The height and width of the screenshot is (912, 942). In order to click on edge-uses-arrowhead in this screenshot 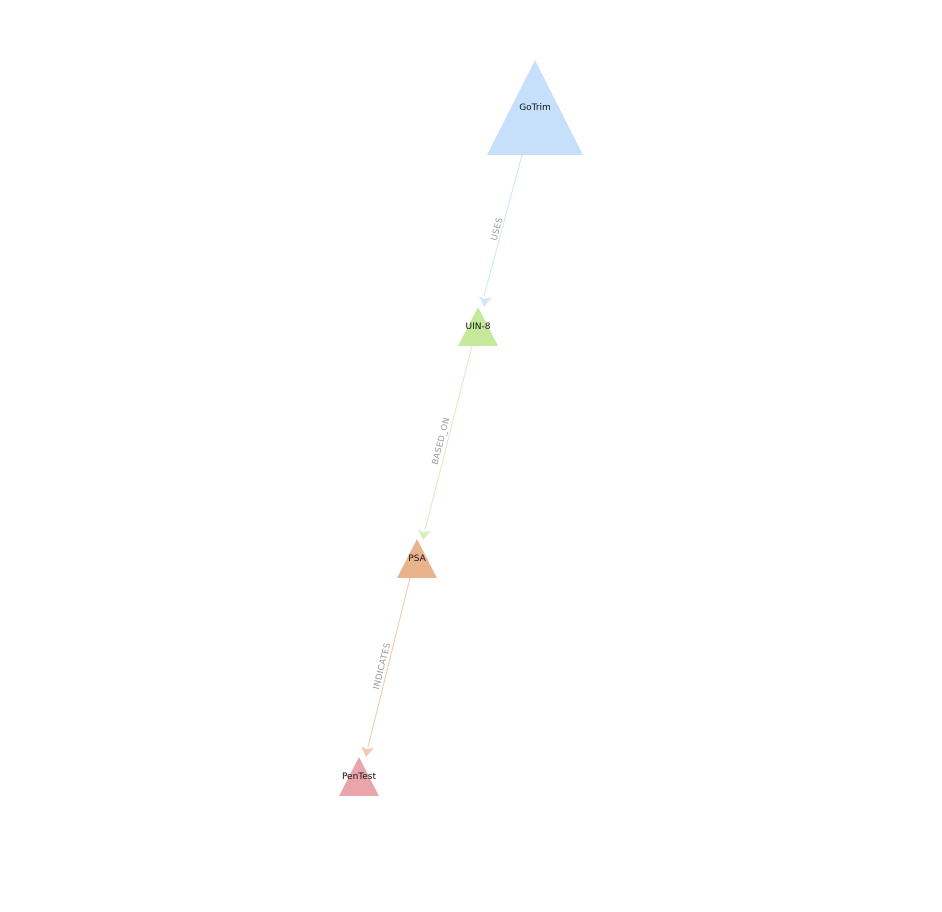, I will do `click(485, 301)`.